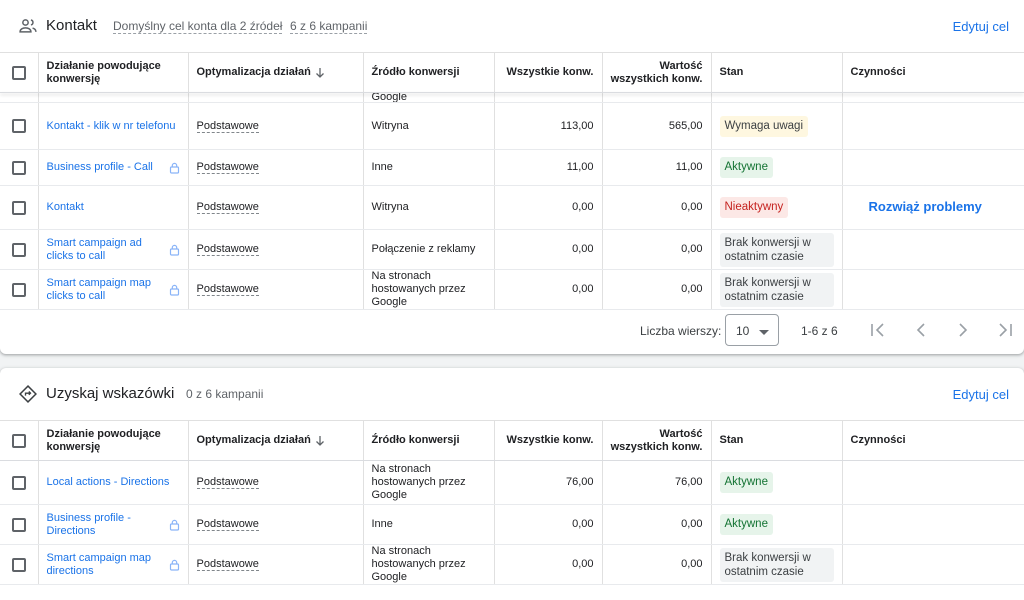  Describe the element at coordinates (963, 330) in the screenshot. I see `next-page-icon` at that location.